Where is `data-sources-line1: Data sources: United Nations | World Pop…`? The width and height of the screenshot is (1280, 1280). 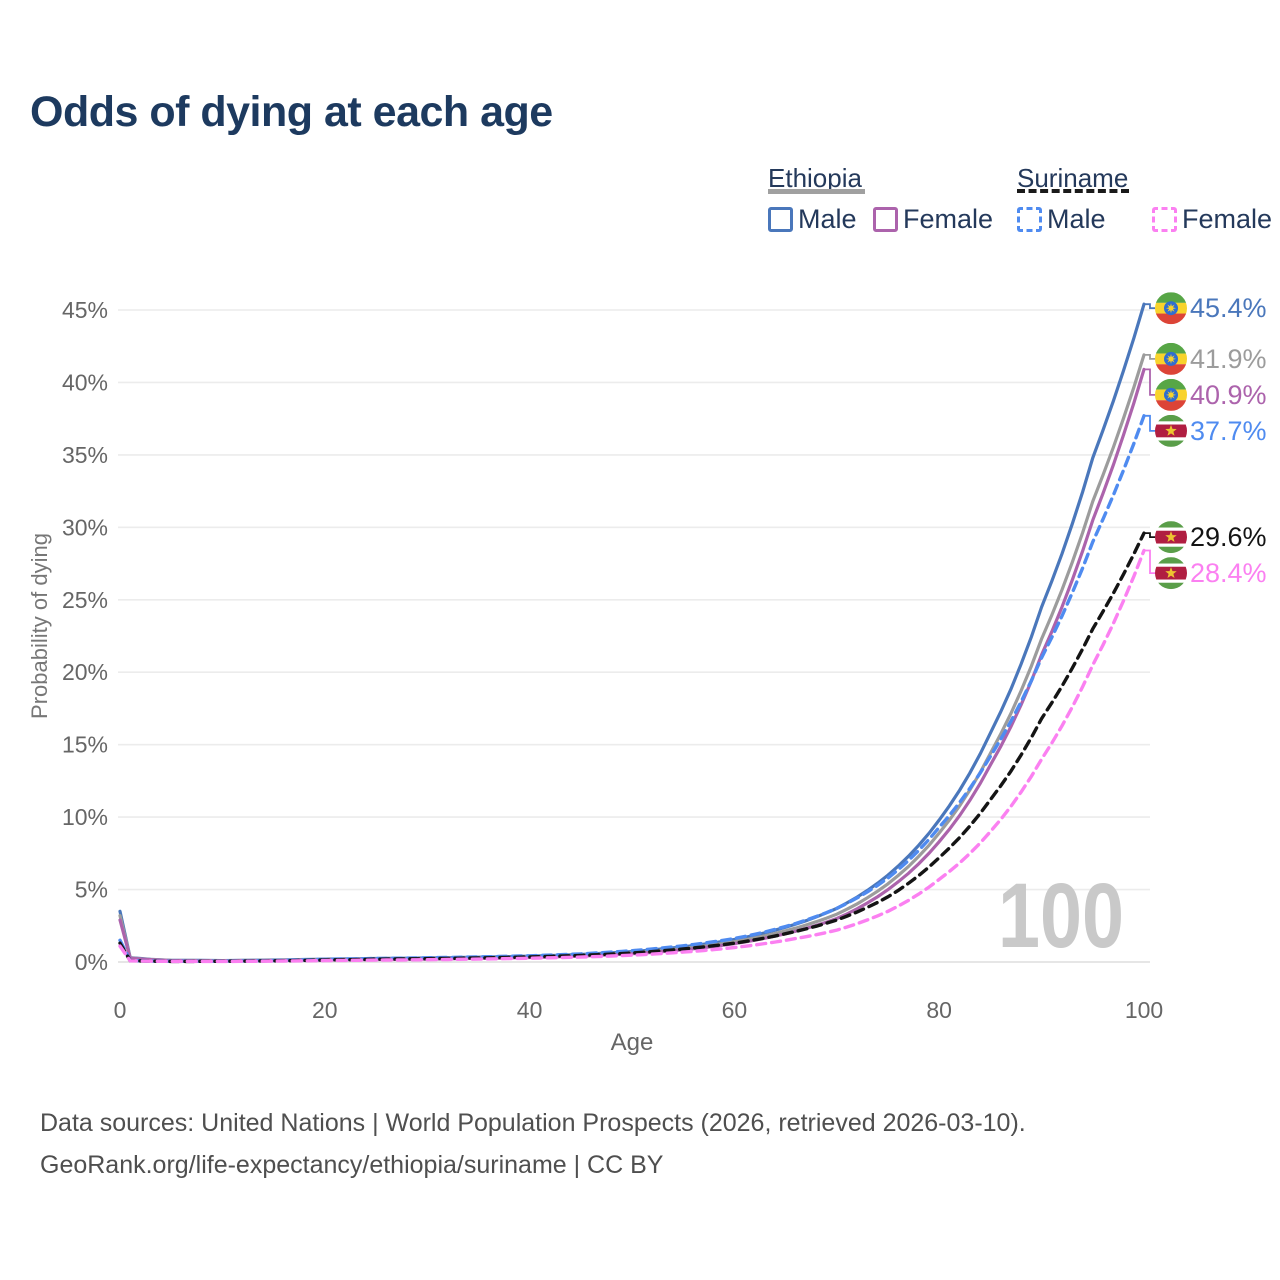 data-sources-line1: Data sources: United Nations | World Pop… is located at coordinates (533, 1123).